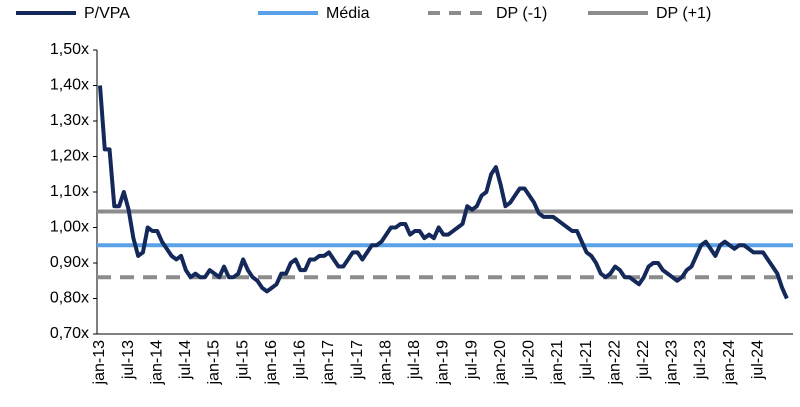  What do you see at coordinates (471, 360) in the screenshot?
I see `x-tick-label: jul-19` at bounding box center [471, 360].